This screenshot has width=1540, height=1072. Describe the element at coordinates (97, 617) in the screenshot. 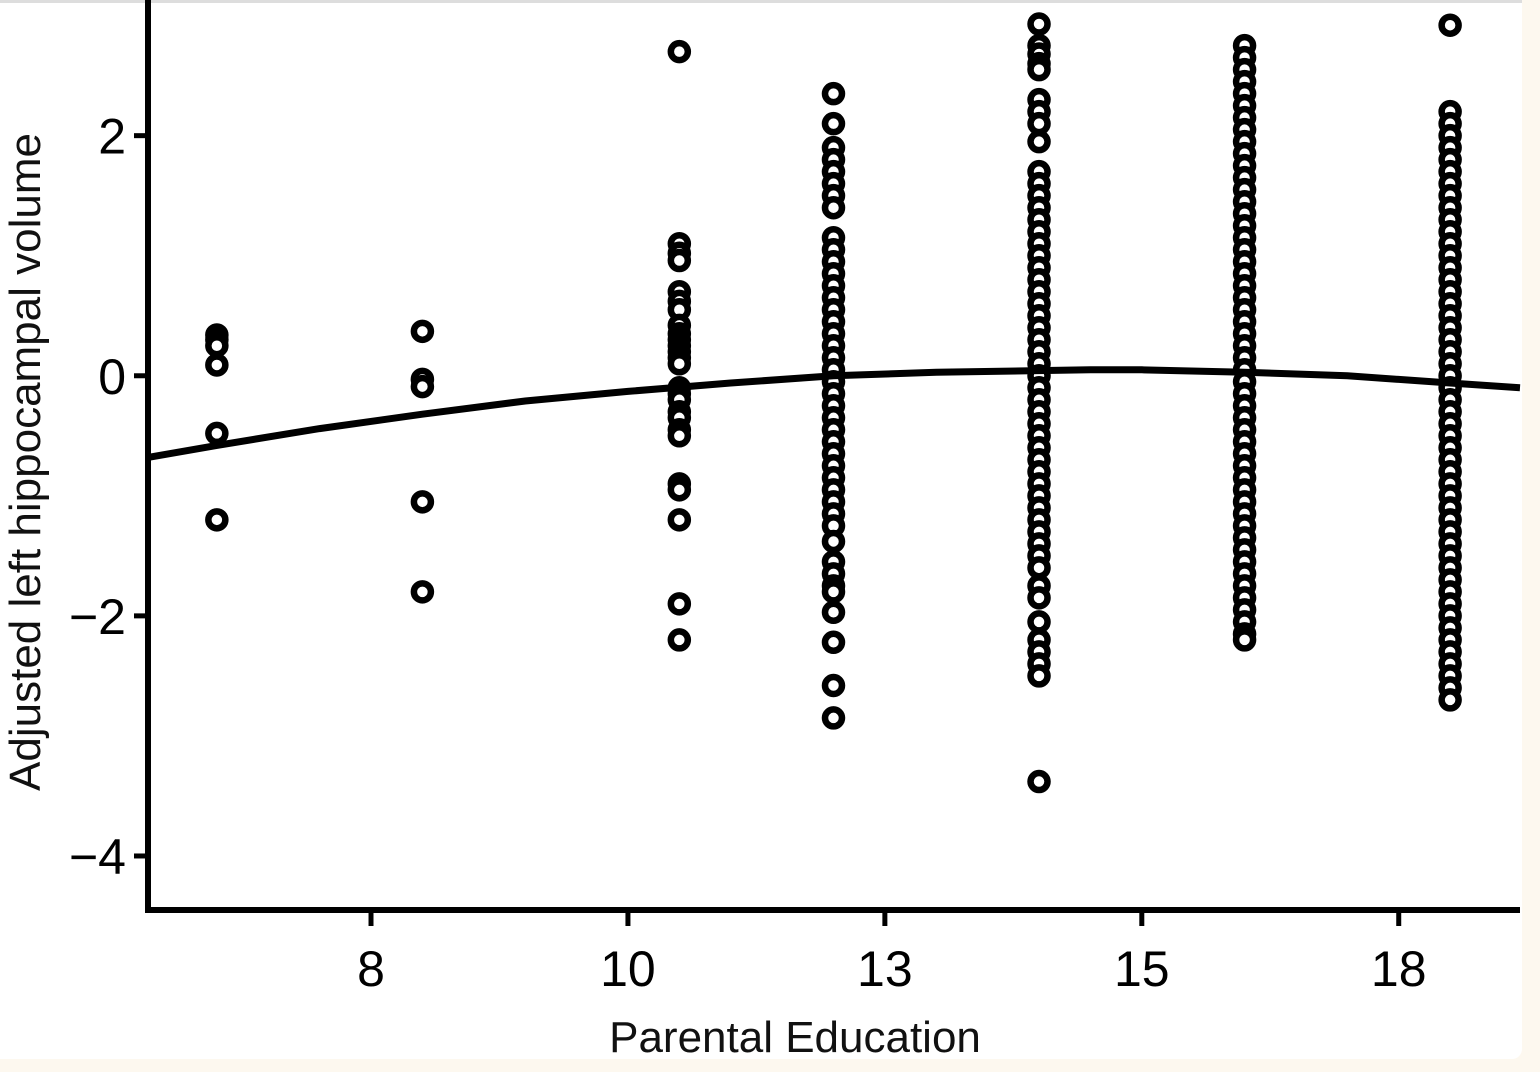

I see `y-tick-label: −2` at that location.